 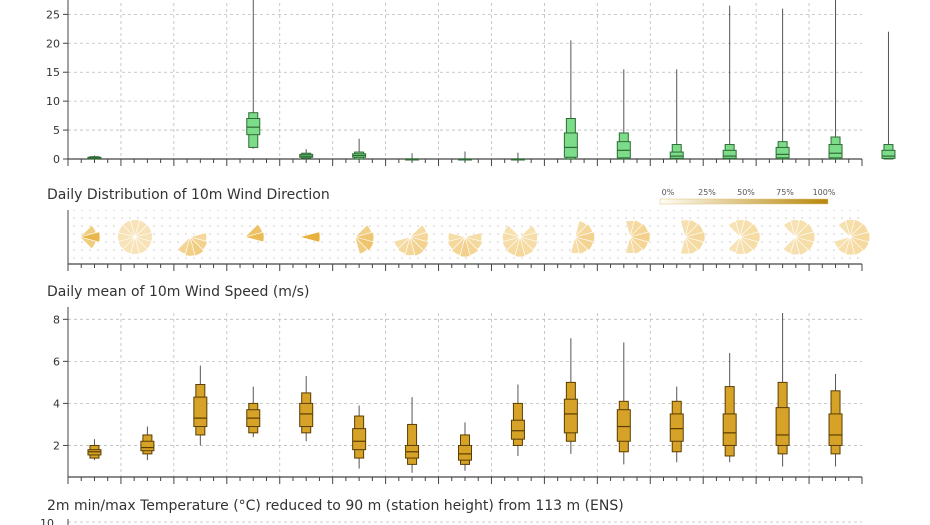 What do you see at coordinates (56, 319) in the screenshot?
I see `wind-speed-y-tick-label: 8` at bounding box center [56, 319].